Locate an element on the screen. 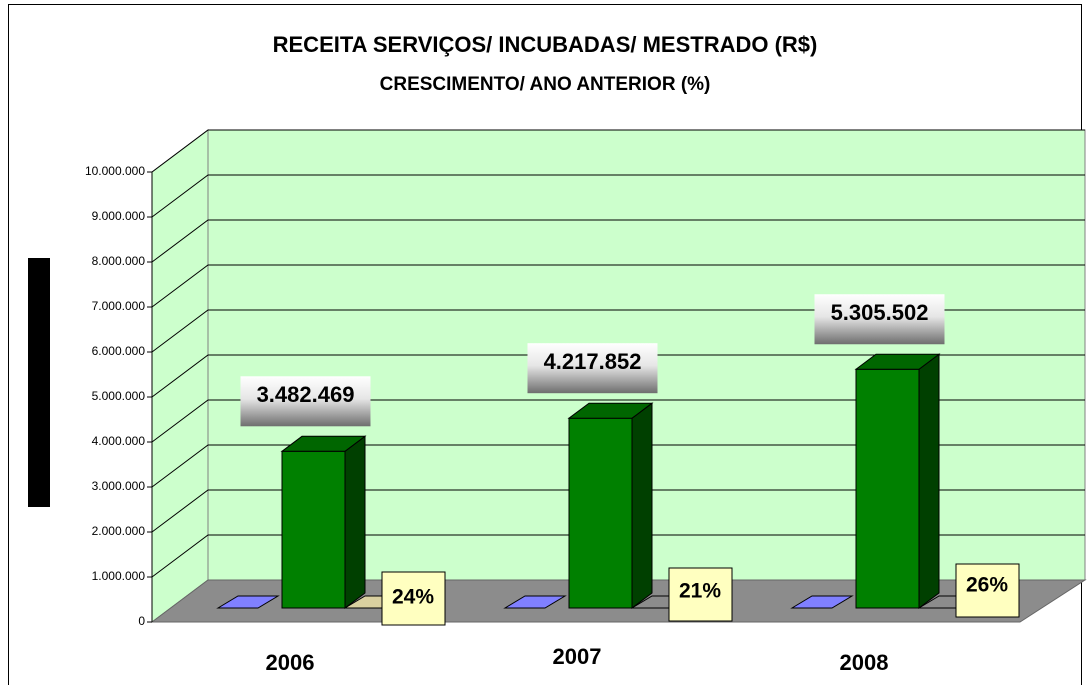  y-tick-label: 2.000.000 is located at coordinates (119, 531).